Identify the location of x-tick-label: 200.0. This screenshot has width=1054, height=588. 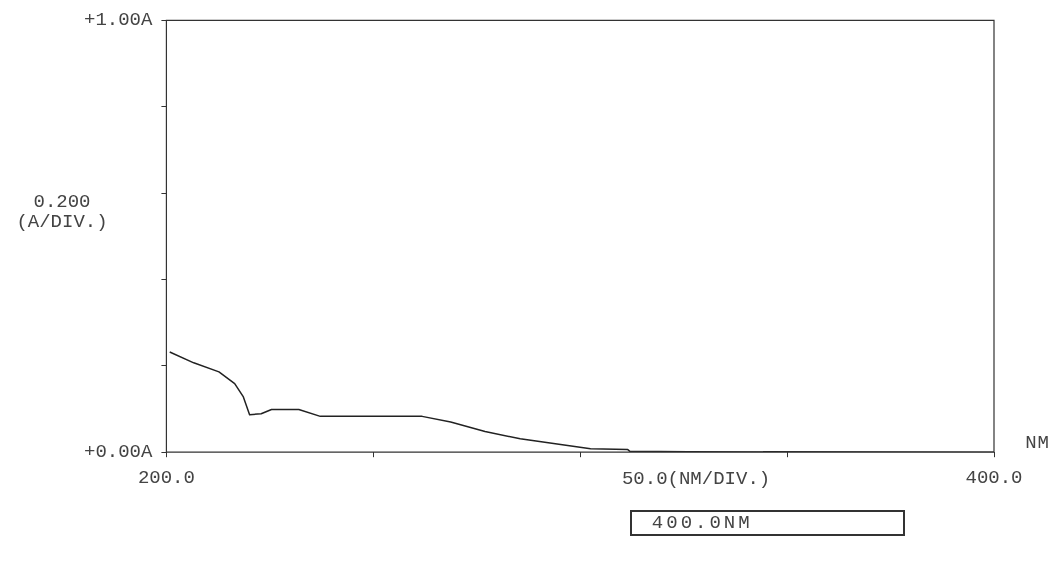
(166, 477).